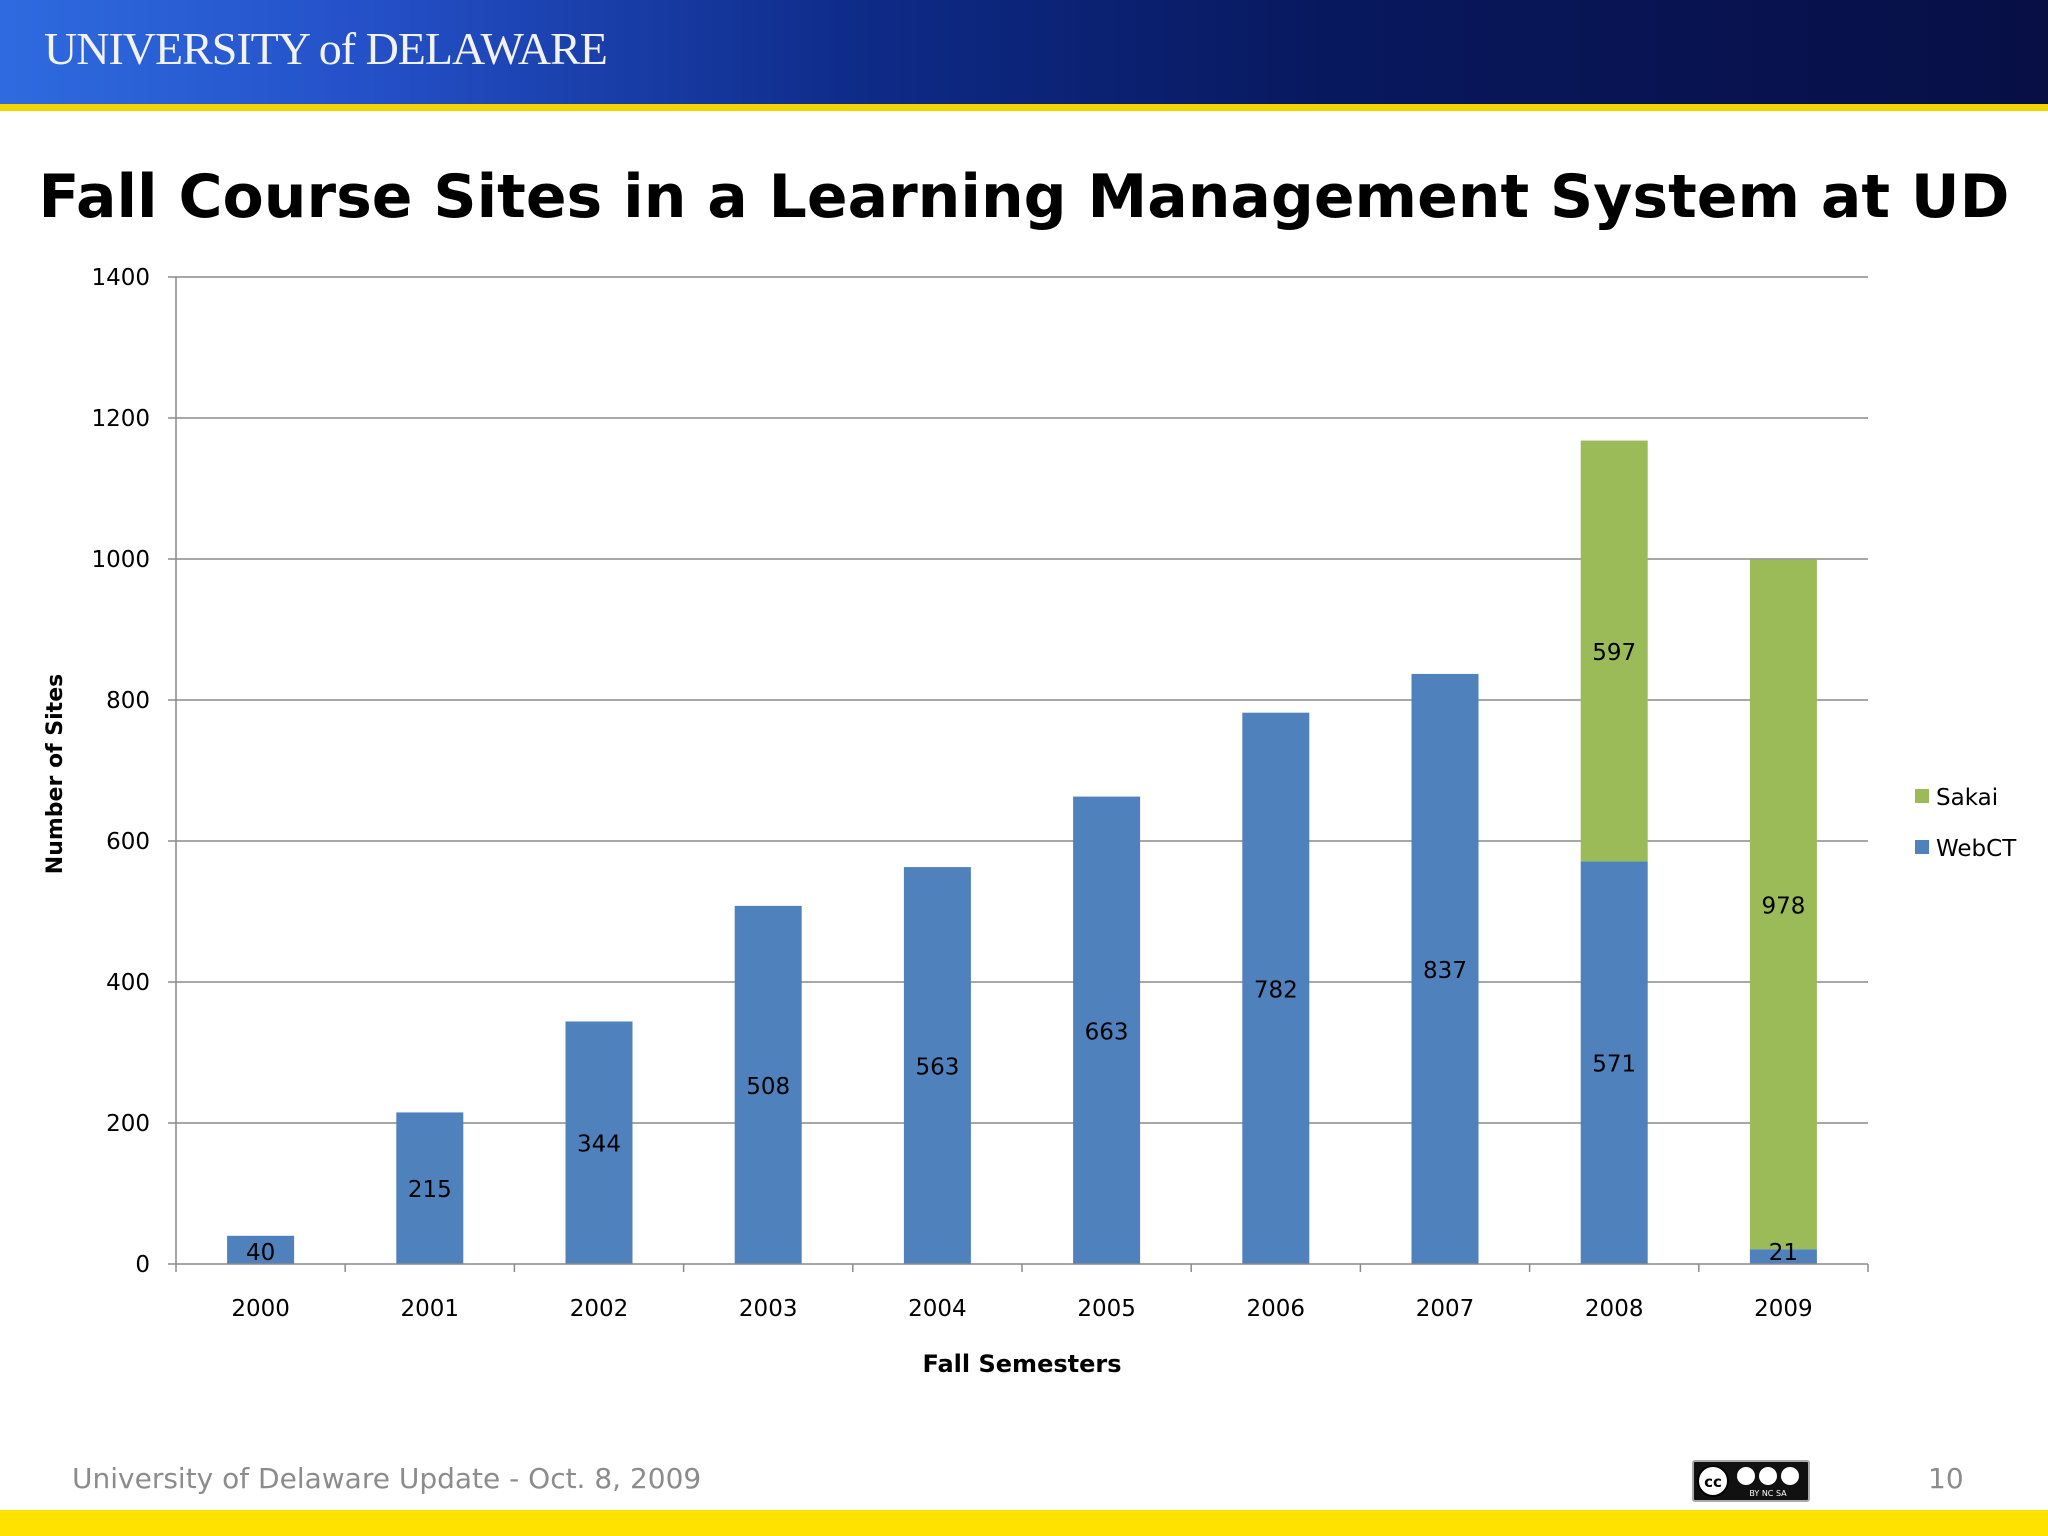 This screenshot has height=1536, width=2048. I want to click on x-tick-label: 2002, so click(599, 1309).